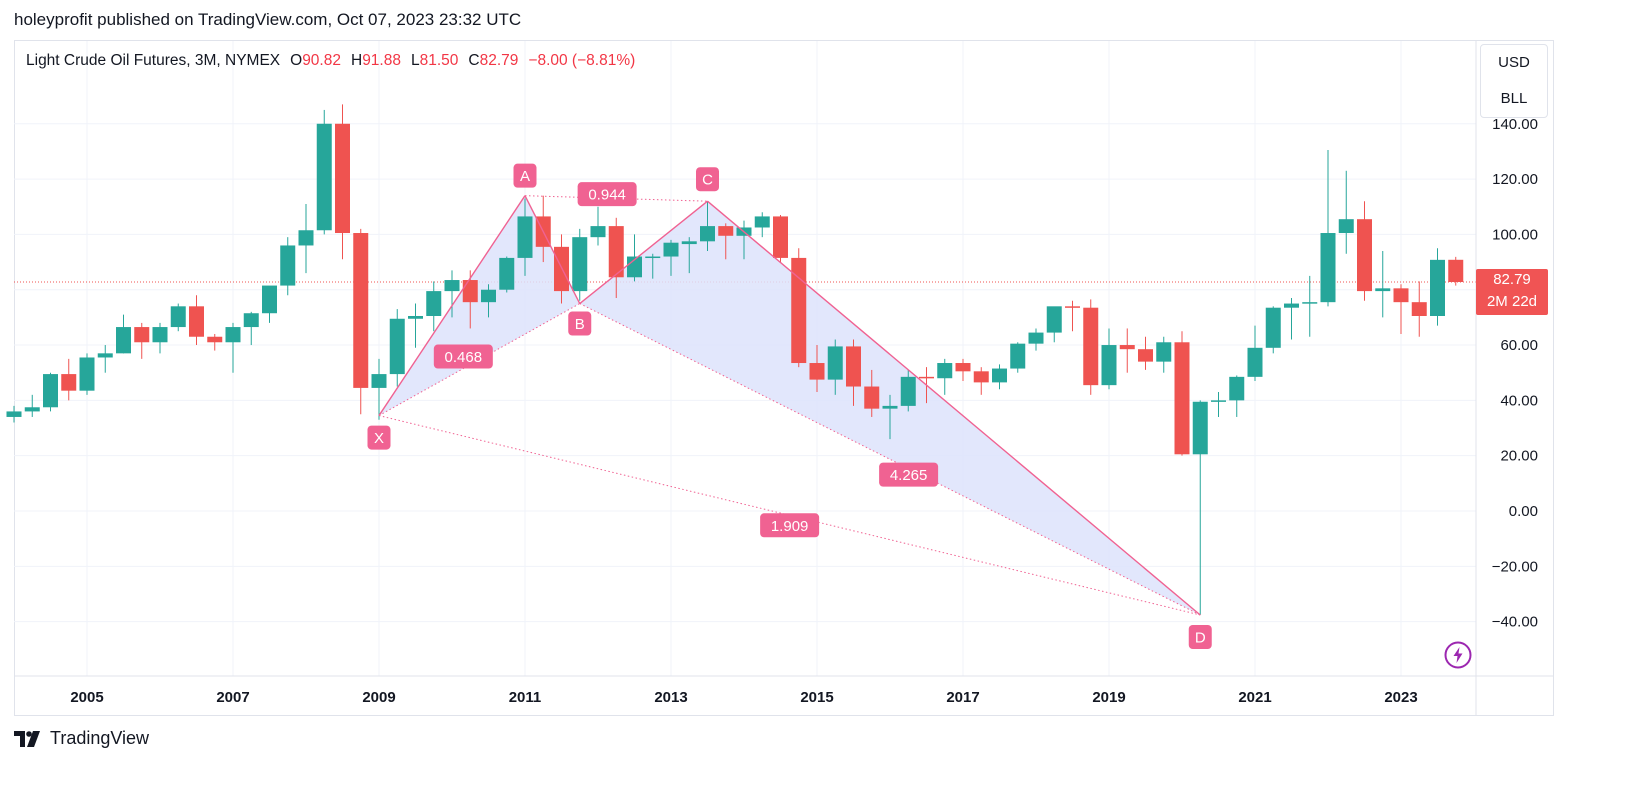 This screenshot has height=805, width=1650. What do you see at coordinates (643, 252) in the screenshot?
I see `pattern-leg-bc` at bounding box center [643, 252].